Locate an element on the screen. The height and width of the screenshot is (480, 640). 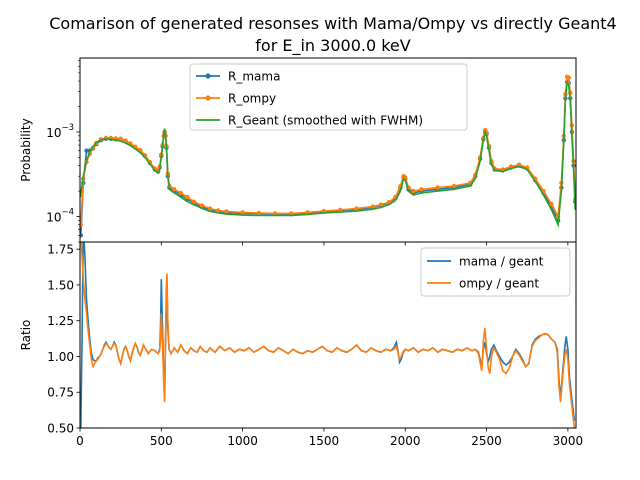
legend-label-ompy-geant: ompy / geant is located at coordinates (499, 284).